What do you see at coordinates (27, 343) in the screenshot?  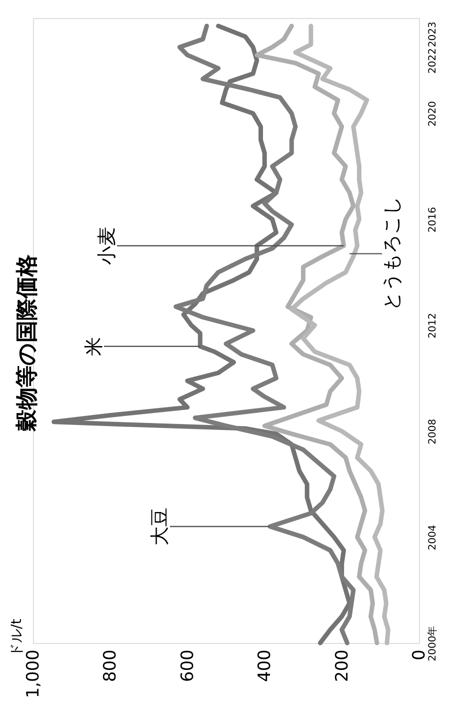 I see `text: 穀物等の国際価格` at bounding box center [27, 343].